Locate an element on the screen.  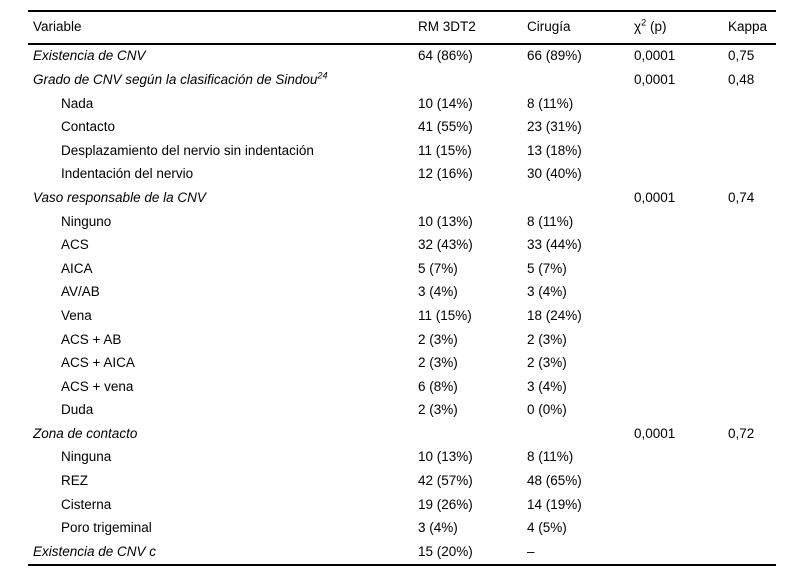
table-row: Vena 11 (15%) 18 (24%) is located at coordinates (402, 317).